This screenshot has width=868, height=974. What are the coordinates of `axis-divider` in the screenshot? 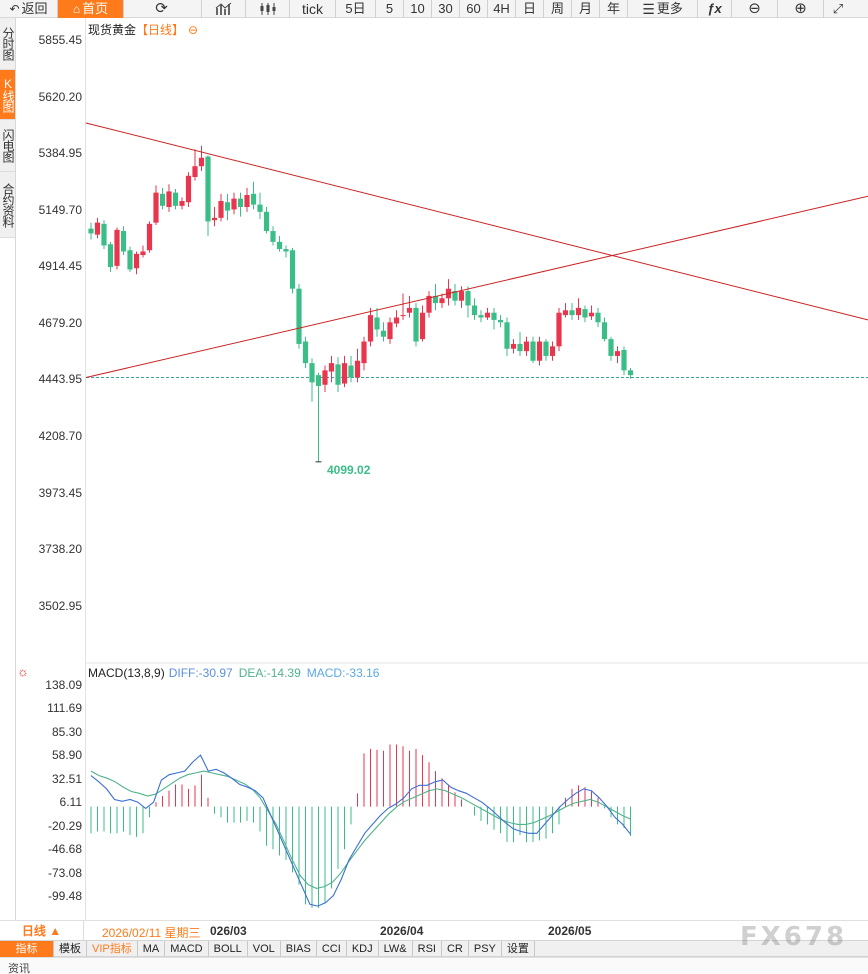 It's located at (85, 479).